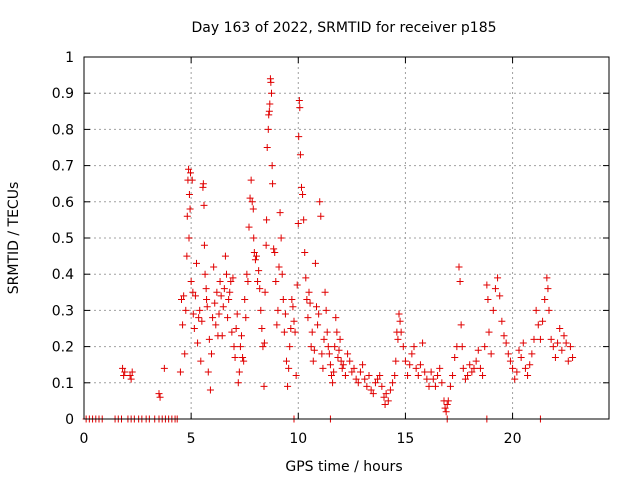 Image resolution: width=640 pixels, height=484 pixels. Describe the element at coordinates (63, 167) in the screenshot. I see `y-tick-label: 0.7` at that location.